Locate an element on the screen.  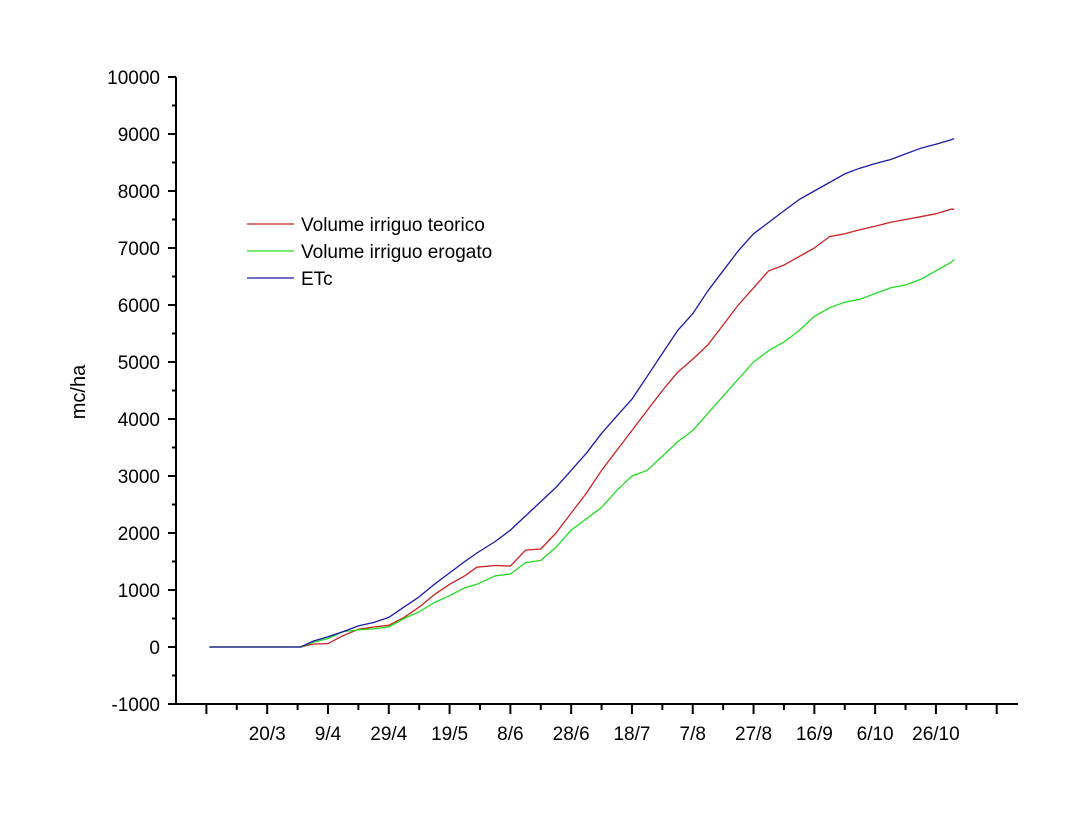
y-tick-label: 9000 is located at coordinates (139, 135).